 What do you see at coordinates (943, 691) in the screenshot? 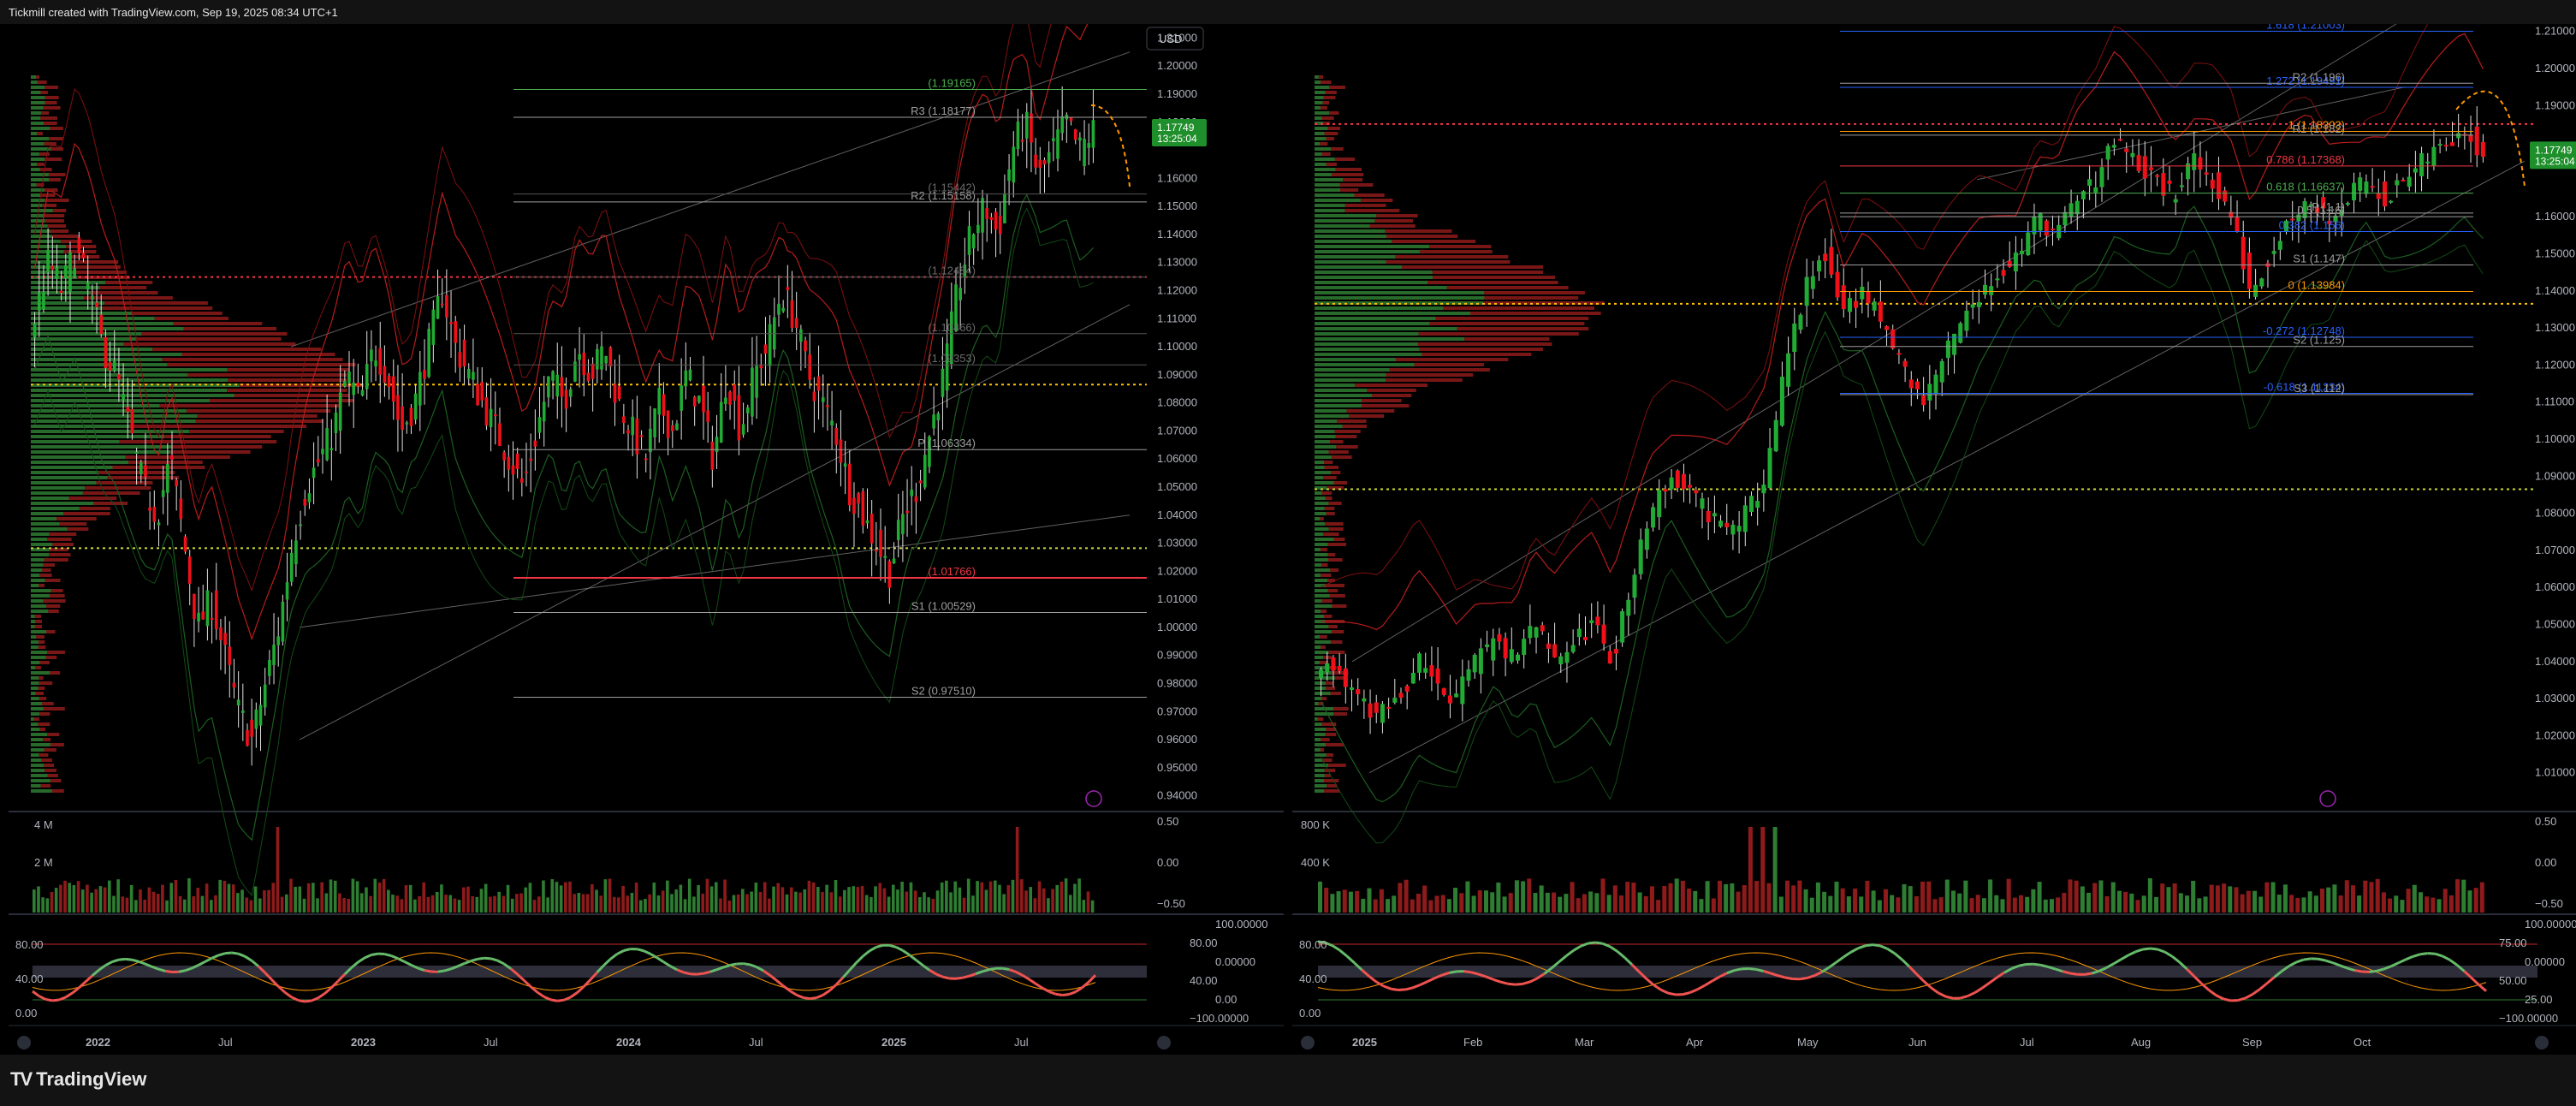
I see `price-level-label: S2 (0.97510)` at bounding box center [943, 691].